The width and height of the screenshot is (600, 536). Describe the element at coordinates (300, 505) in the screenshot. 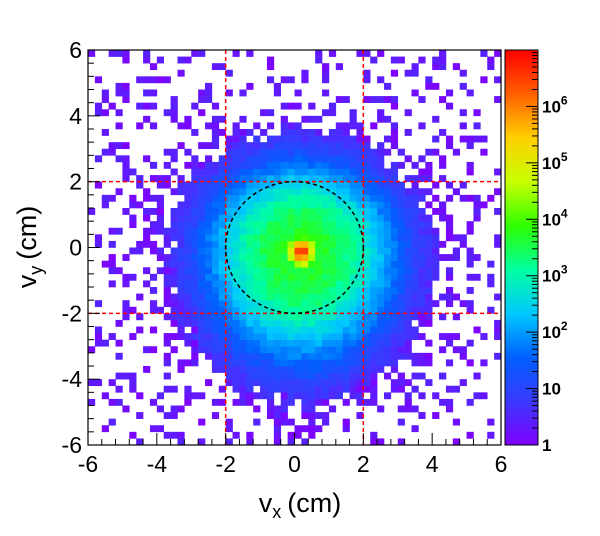

I see `x-axis-label: vx (cm)` at that location.